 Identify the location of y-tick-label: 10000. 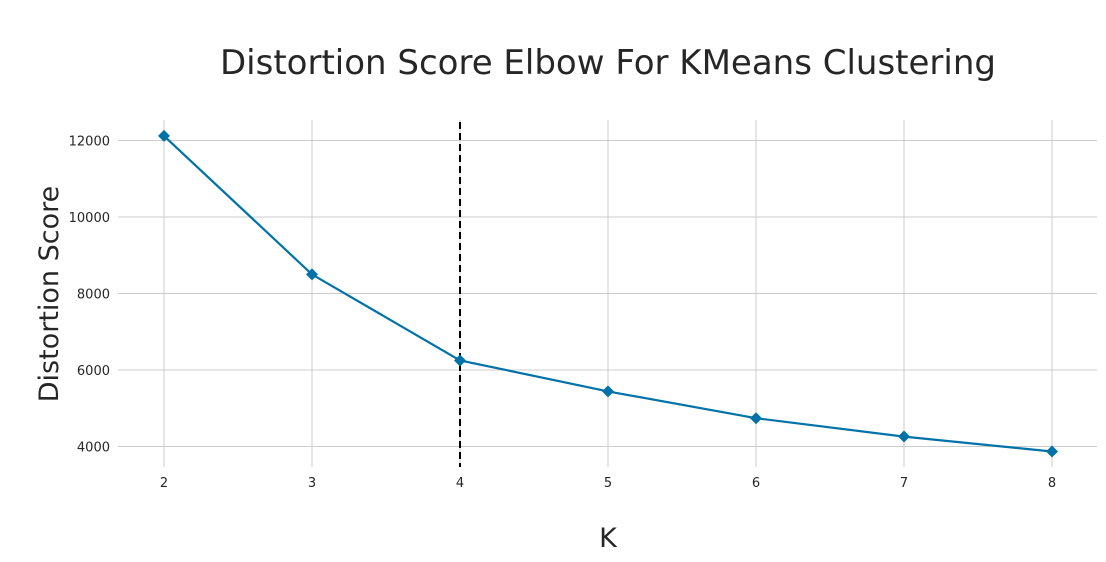
(89, 218).